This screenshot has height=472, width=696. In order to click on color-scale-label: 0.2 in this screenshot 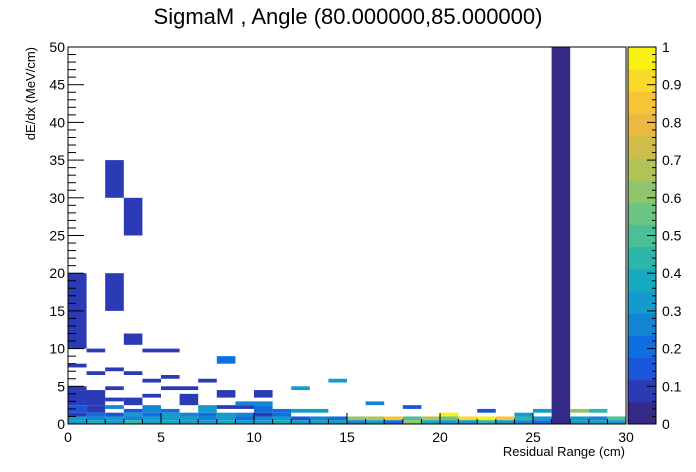, I will do `click(672, 349)`.